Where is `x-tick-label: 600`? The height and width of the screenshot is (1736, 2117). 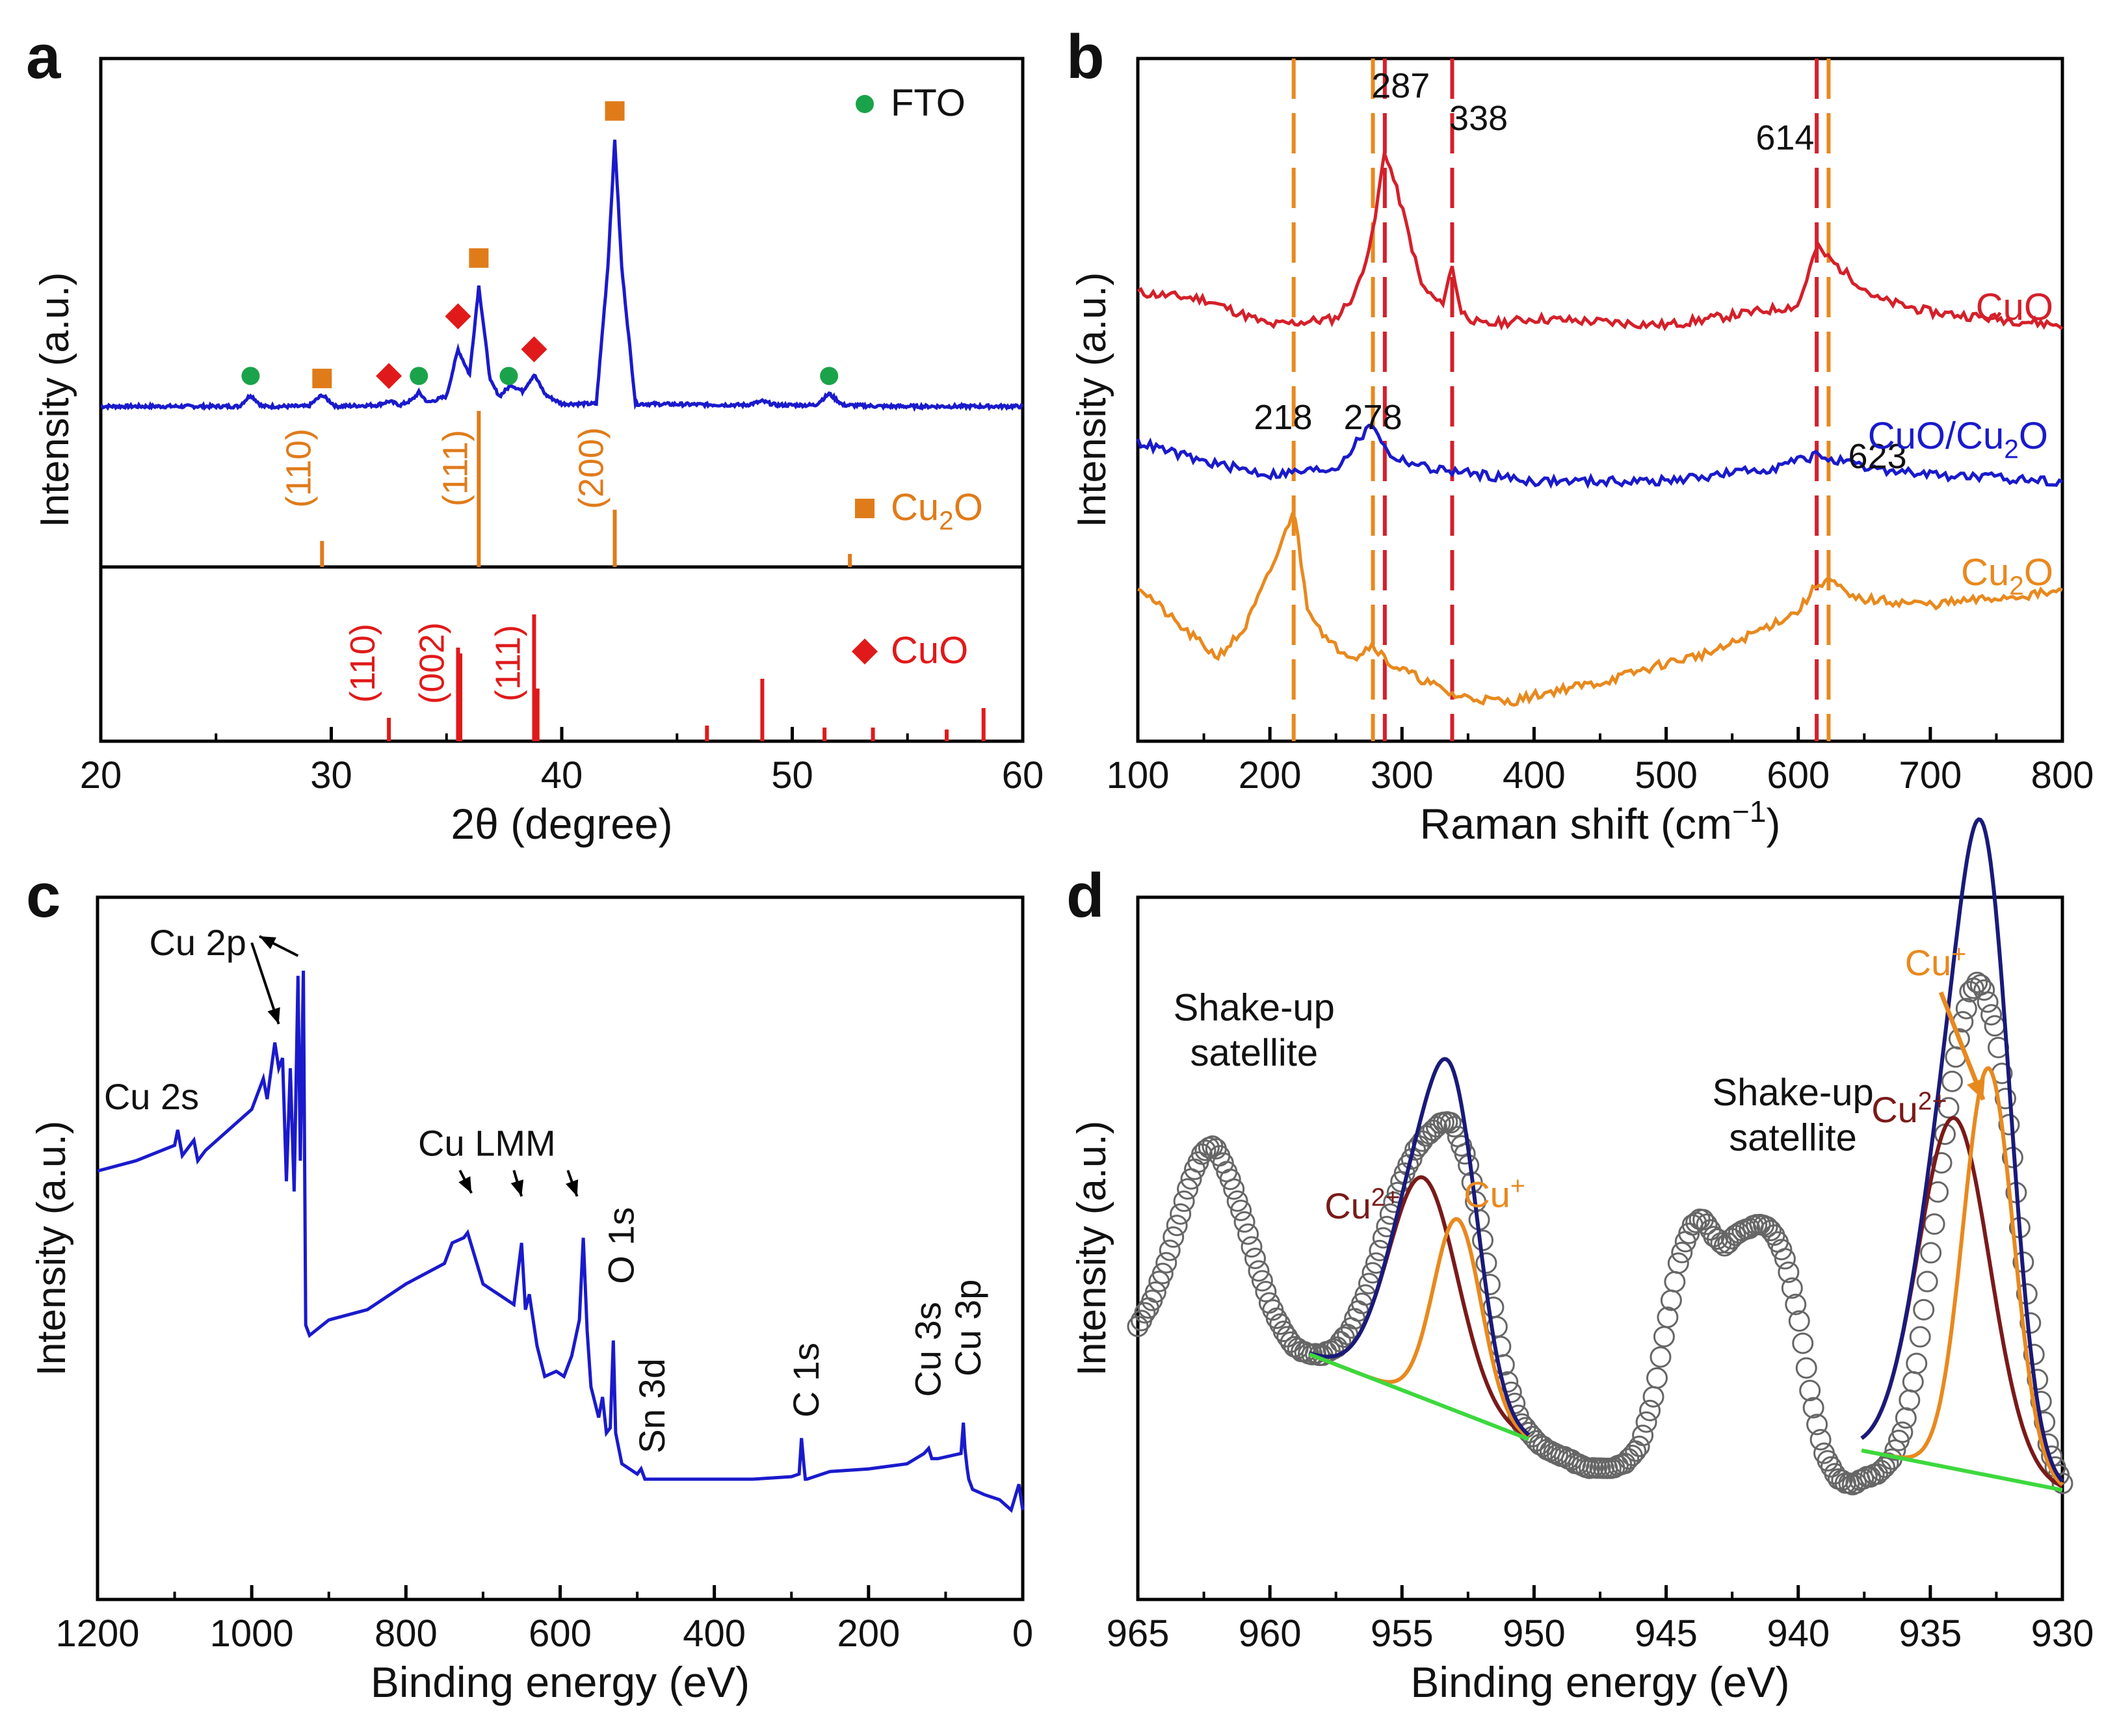 x-tick-label: 600 is located at coordinates (560, 1633).